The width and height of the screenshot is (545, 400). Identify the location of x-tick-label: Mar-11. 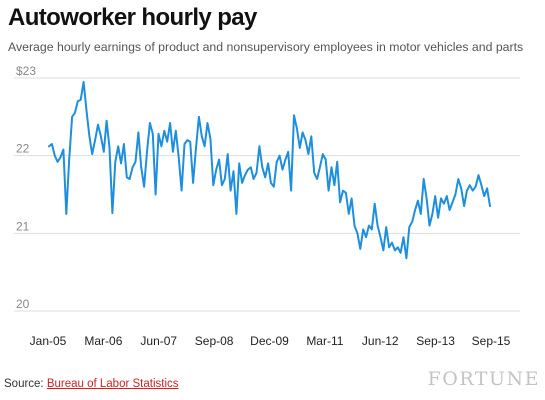
(324, 341).